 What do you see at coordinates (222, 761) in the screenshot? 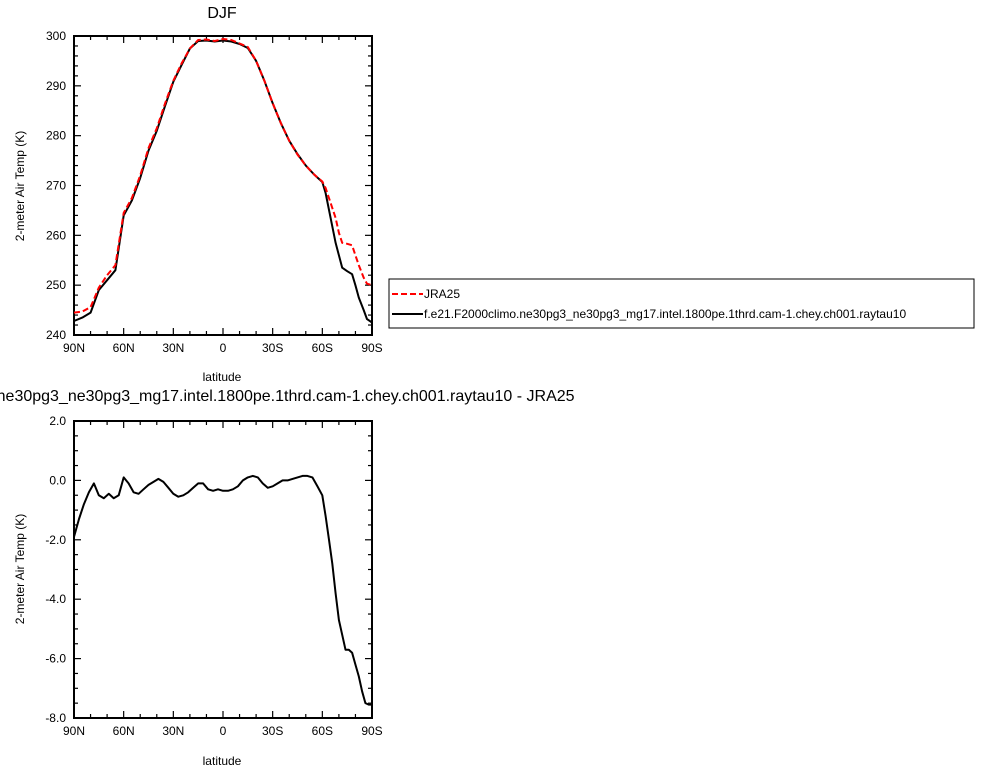
I see `bottom-chart-x-axis-label: latitude` at bounding box center [222, 761].